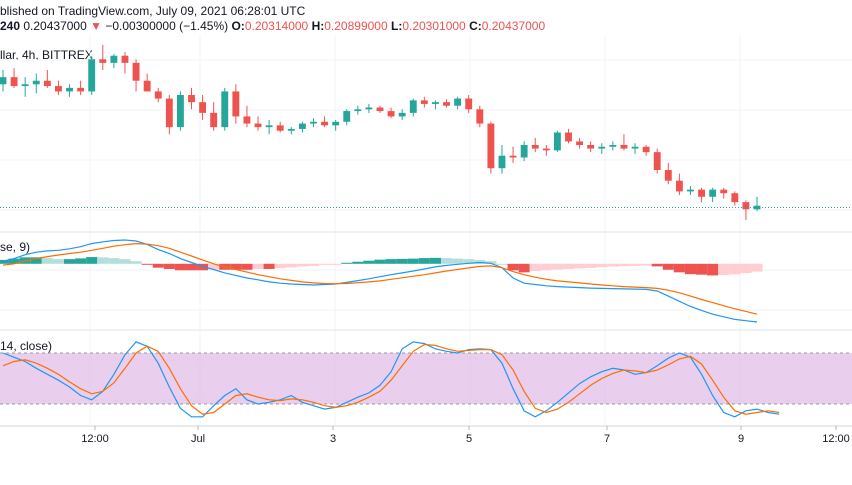  Describe the element at coordinates (46, 55) in the screenshot. I see `symbol-line: llar, 4h, BITTREX` at that location.